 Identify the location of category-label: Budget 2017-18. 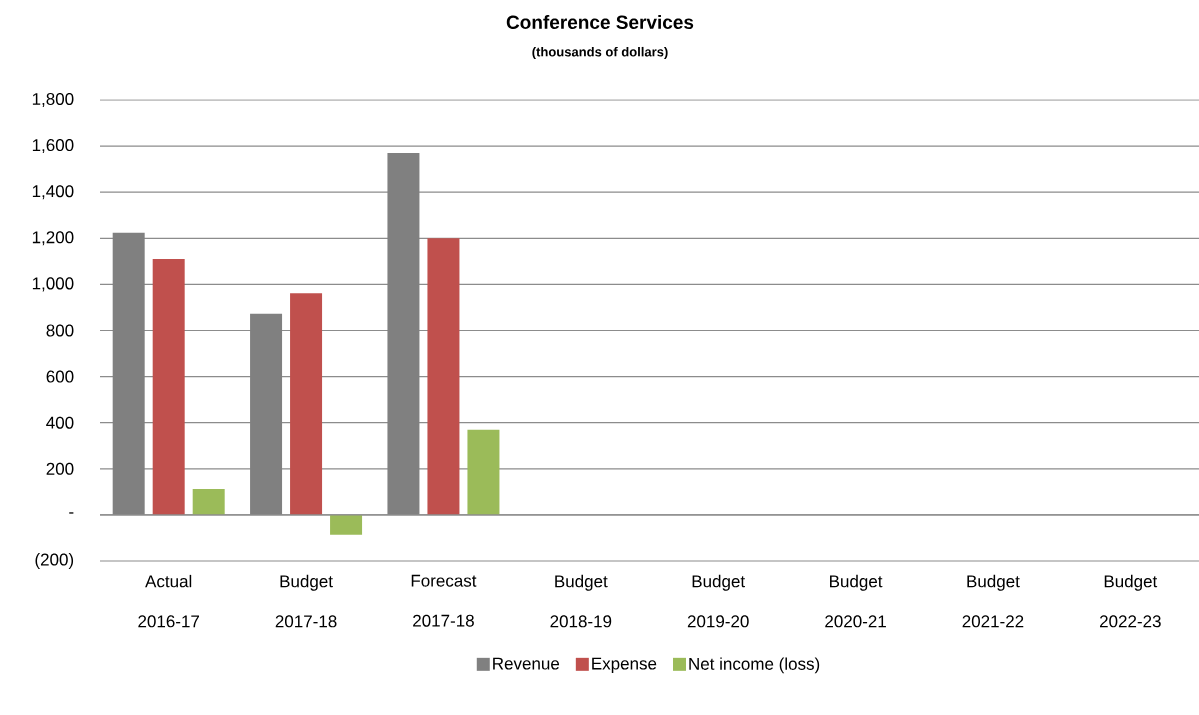
(306, 601).